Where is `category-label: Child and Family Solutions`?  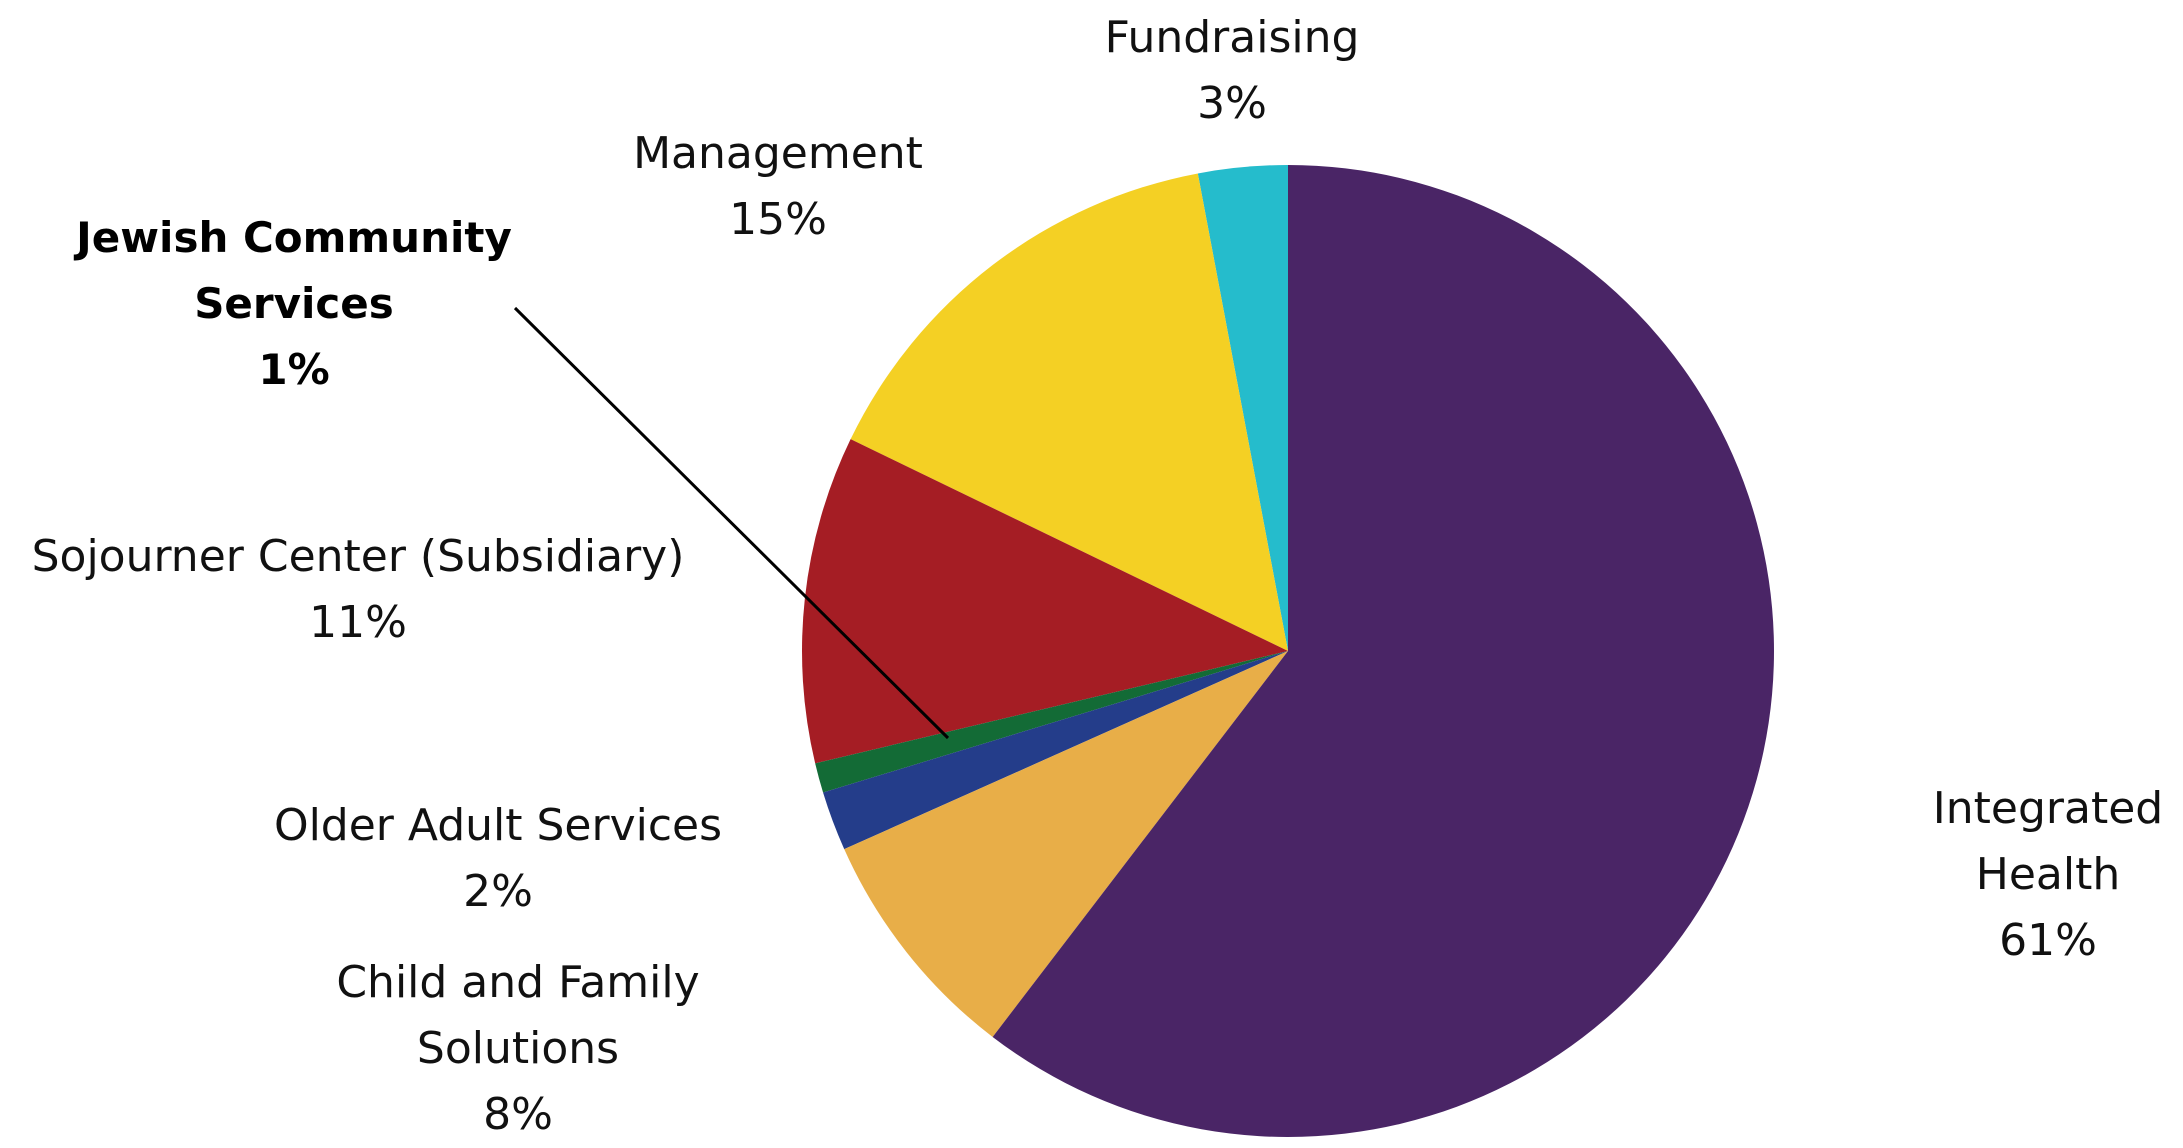 category-label: Child and Family Solutions is located at coordinates (518, 1015).